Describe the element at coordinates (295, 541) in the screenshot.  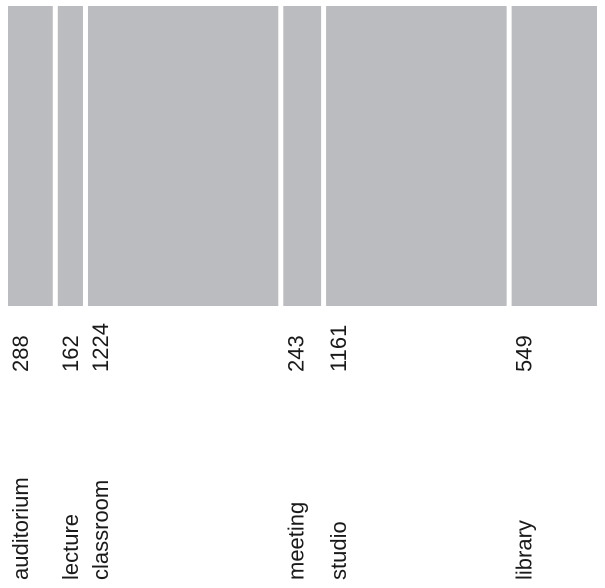
I see `category-label-meeting: meeting` at that location.